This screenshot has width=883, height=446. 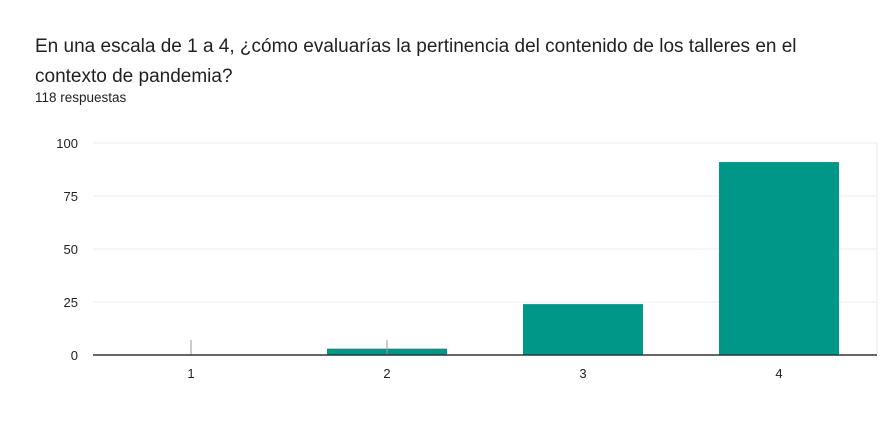 What do you see at coordinates (74, 355) in the screenshot?
I see `y-tick-label: 0` at bounding box center [74, 355].